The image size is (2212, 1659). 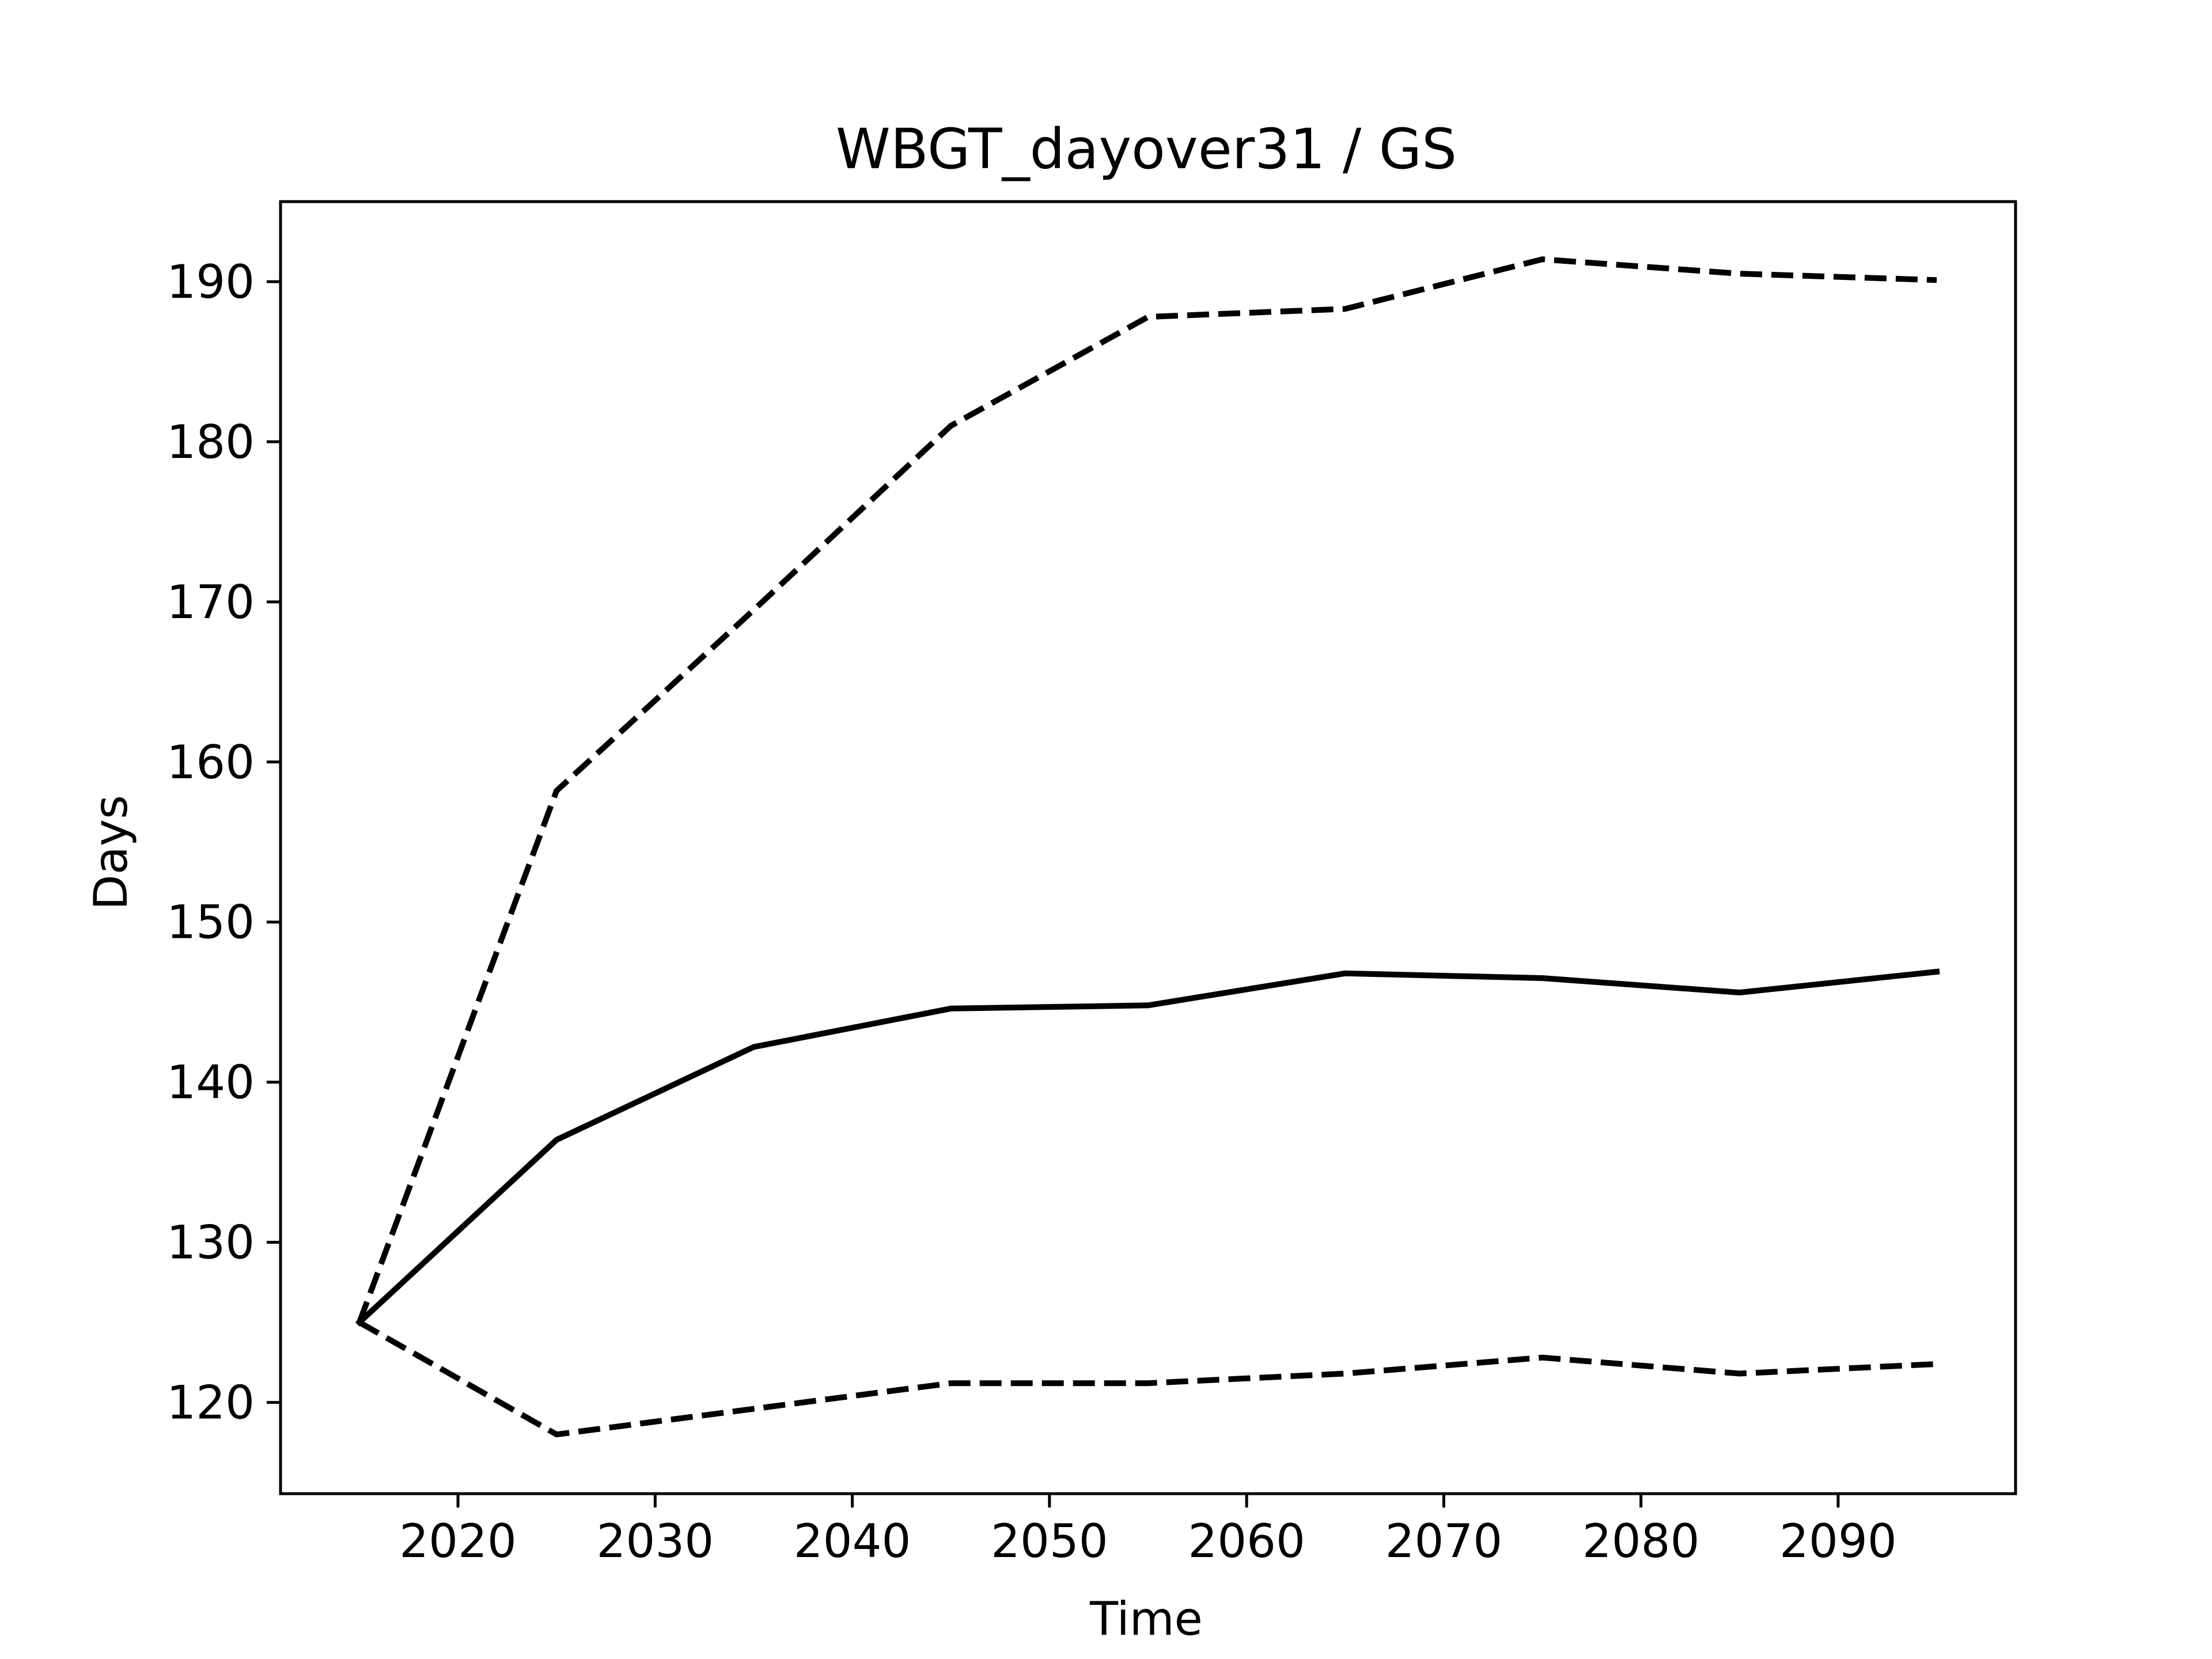 I want to click on y-tick-label: 130, so click(x=210, y=1243).